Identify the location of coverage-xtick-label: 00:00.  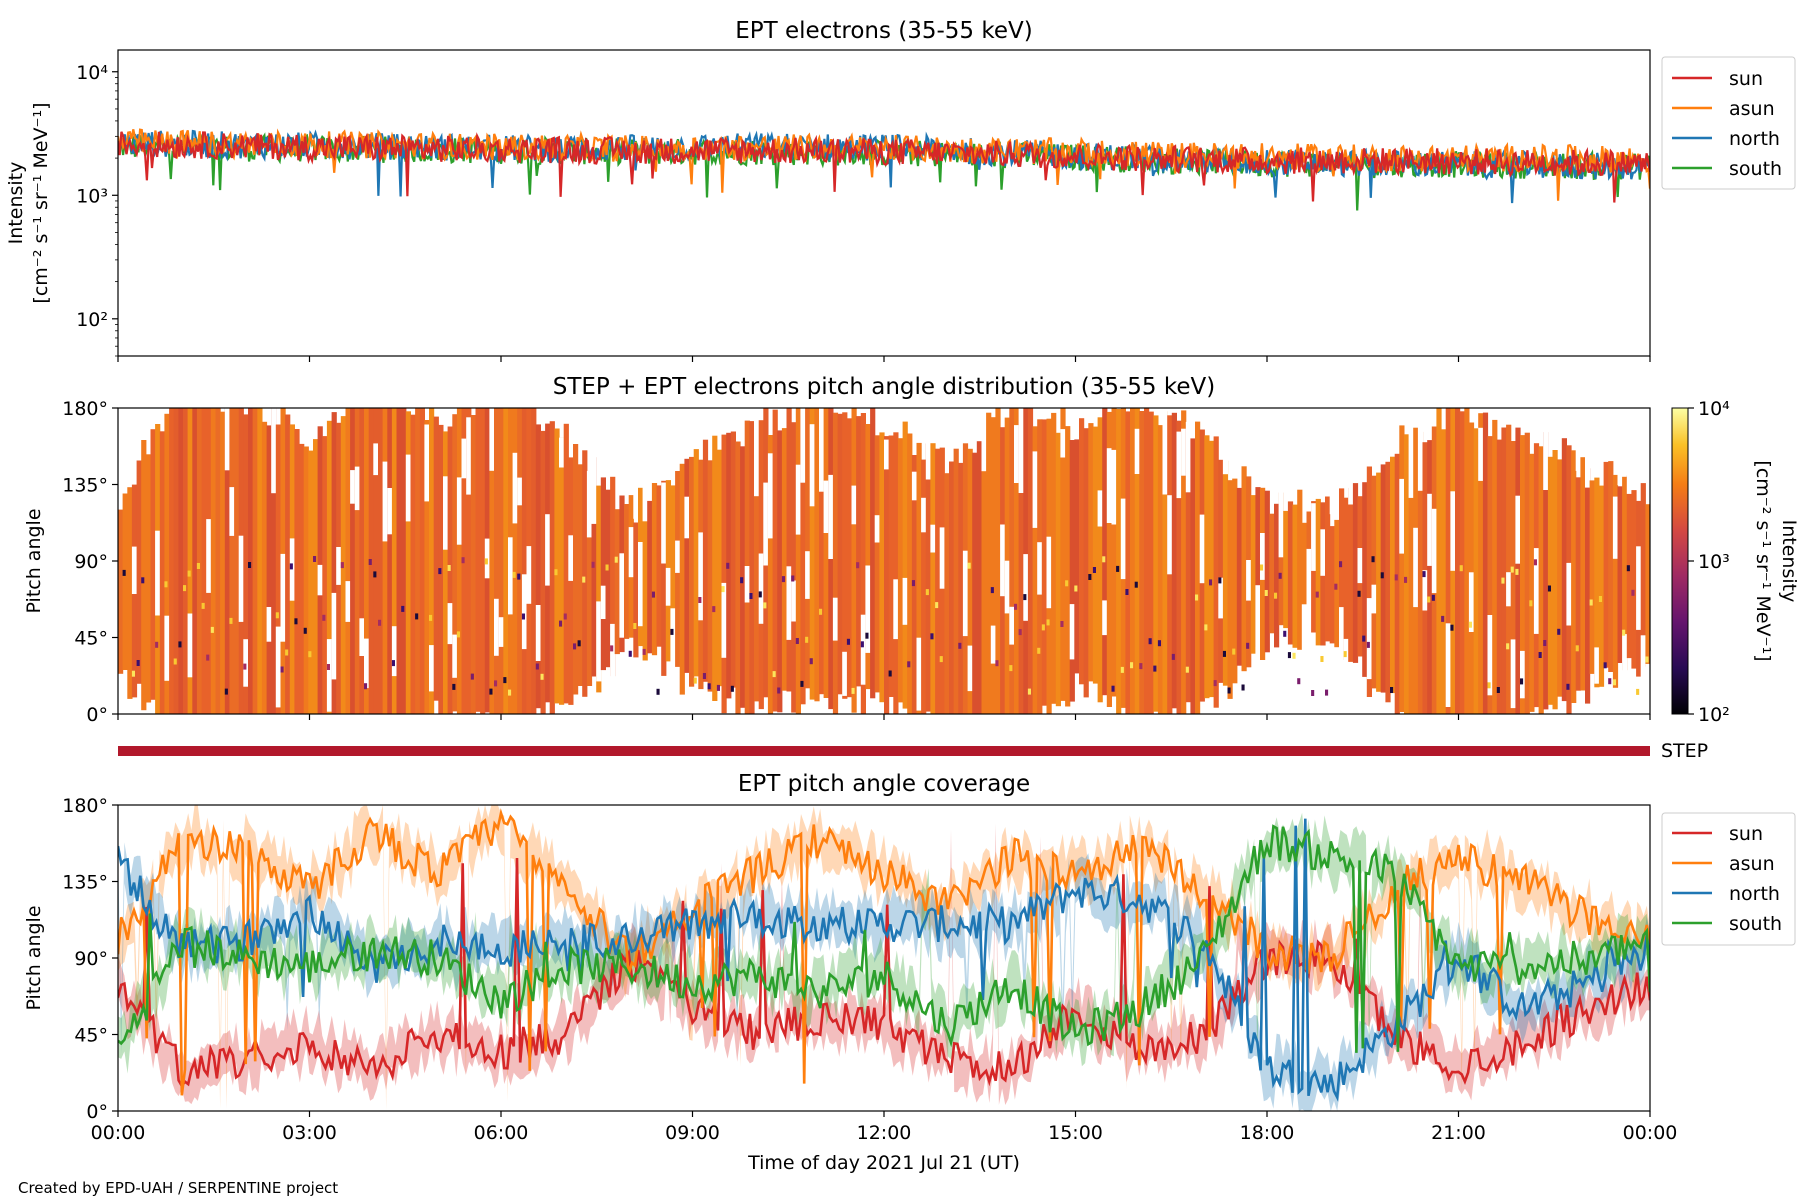
(118, 1133).